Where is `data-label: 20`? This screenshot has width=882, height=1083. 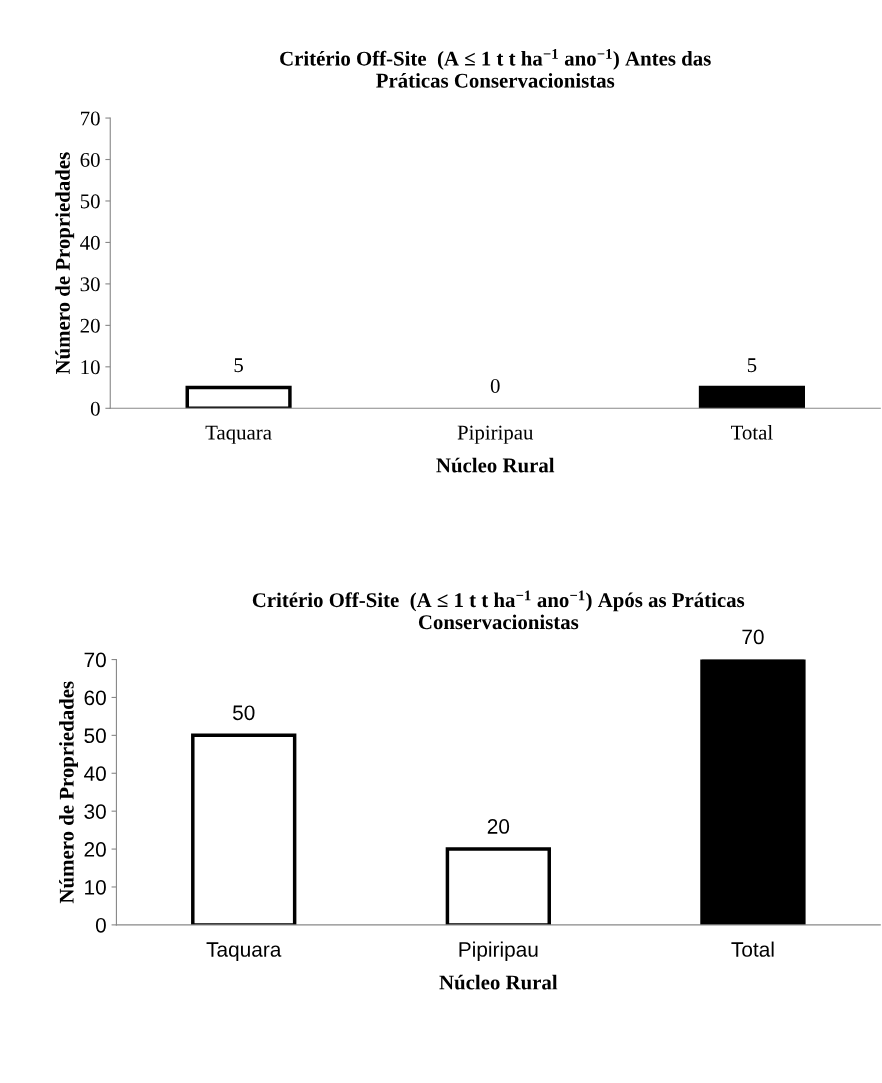 data-label: 20 is located at coordinates (498, 826).